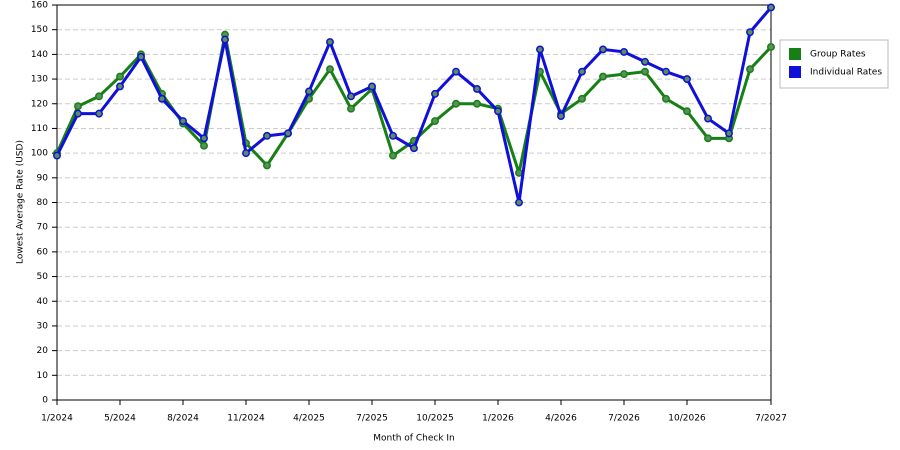 The height and width of the screenshot is (450, 900). I want to click on y-tick-label: 40, so click(43, 302).